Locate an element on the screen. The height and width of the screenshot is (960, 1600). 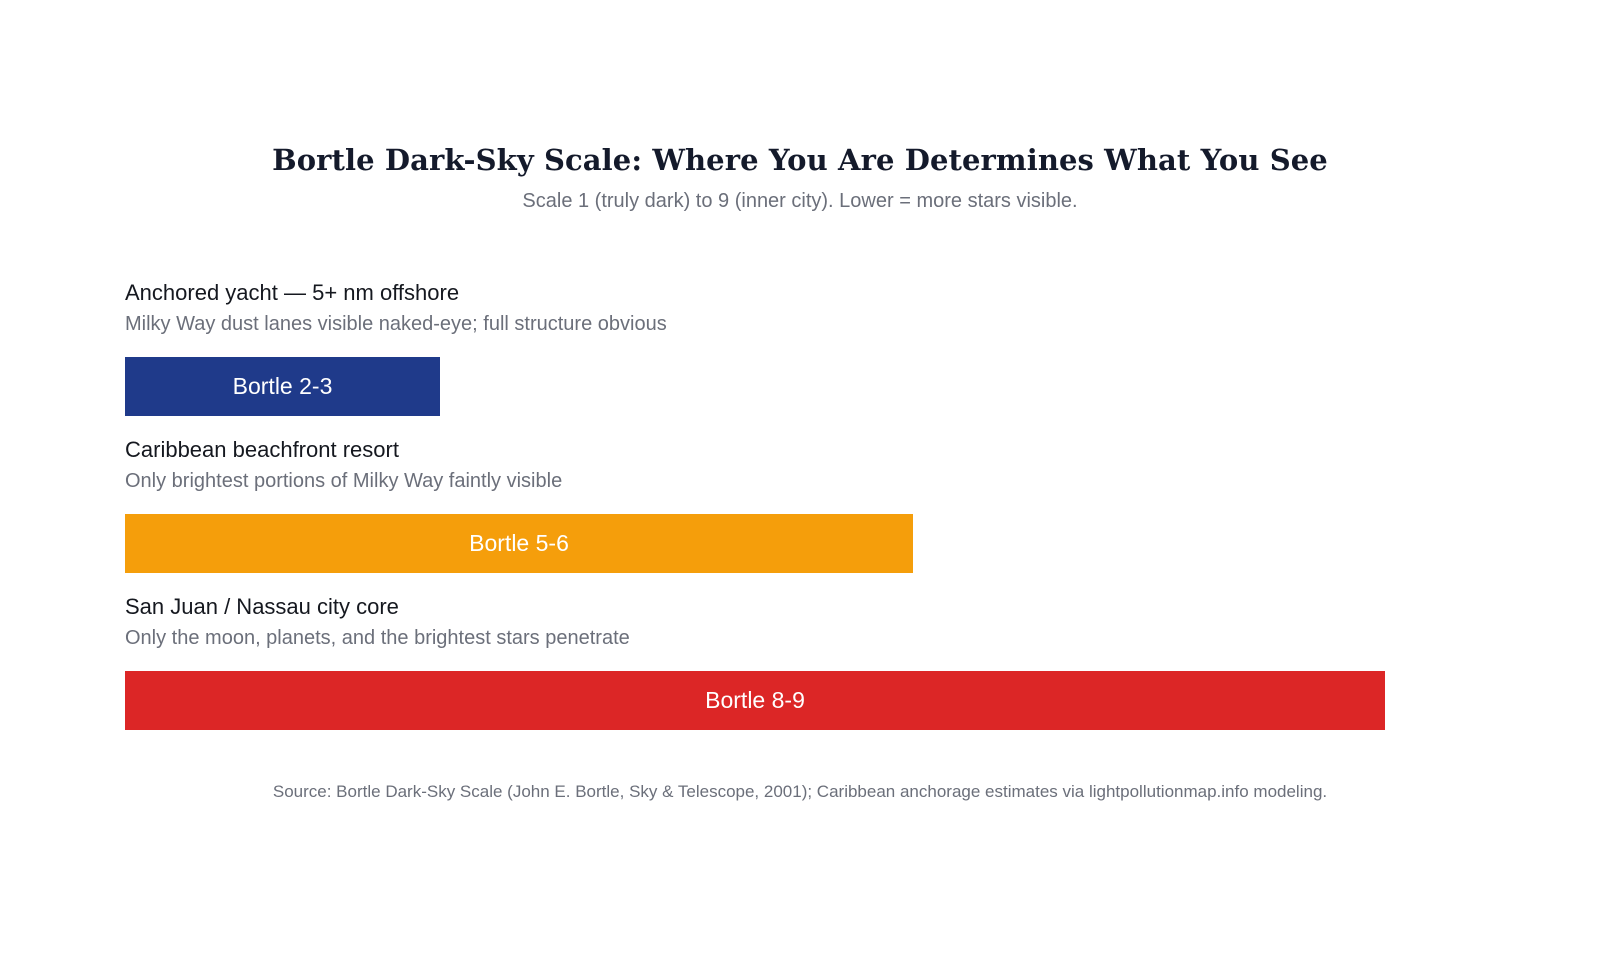
bar-data-label: Bortle 5-6 is located at coordinates (519, 543).